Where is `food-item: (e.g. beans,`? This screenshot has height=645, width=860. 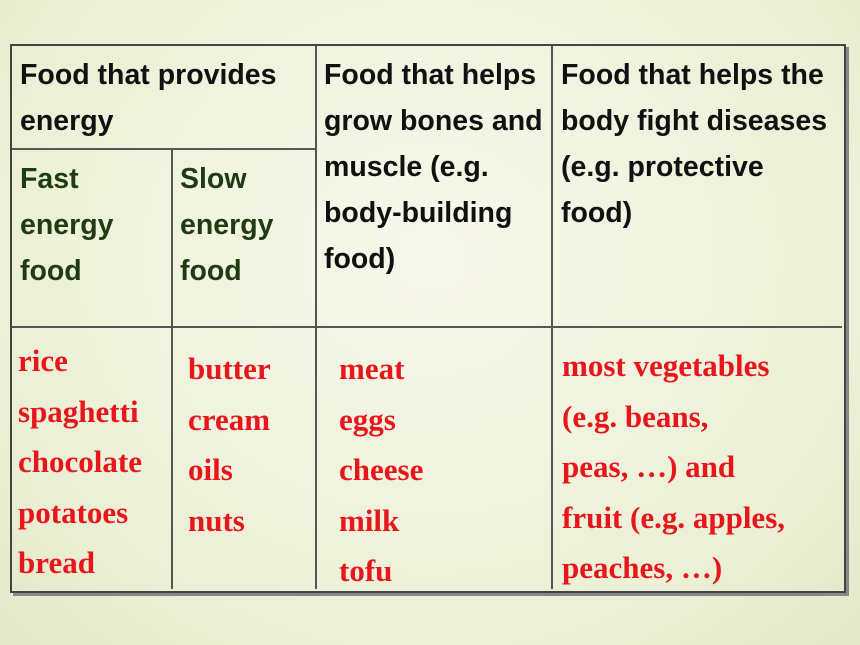
food-item: (e.g. beans, is located at coordinates (635, 416).